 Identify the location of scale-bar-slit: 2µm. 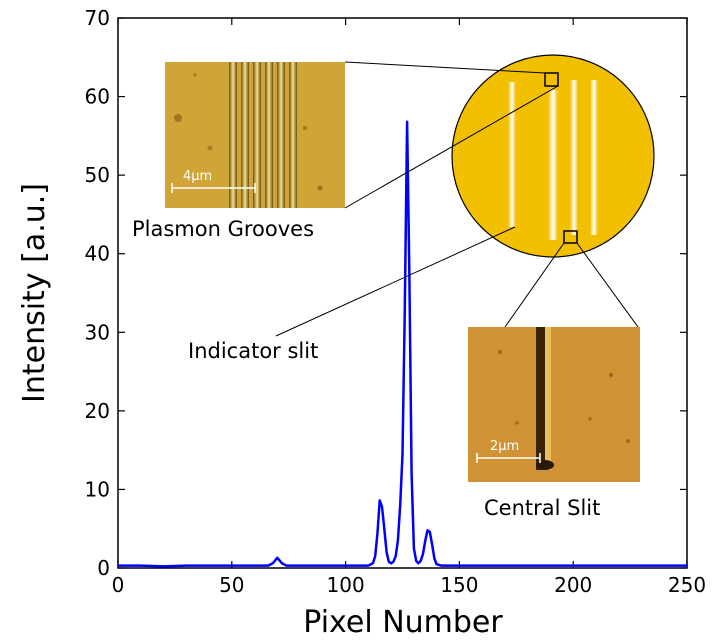
(508, 451).